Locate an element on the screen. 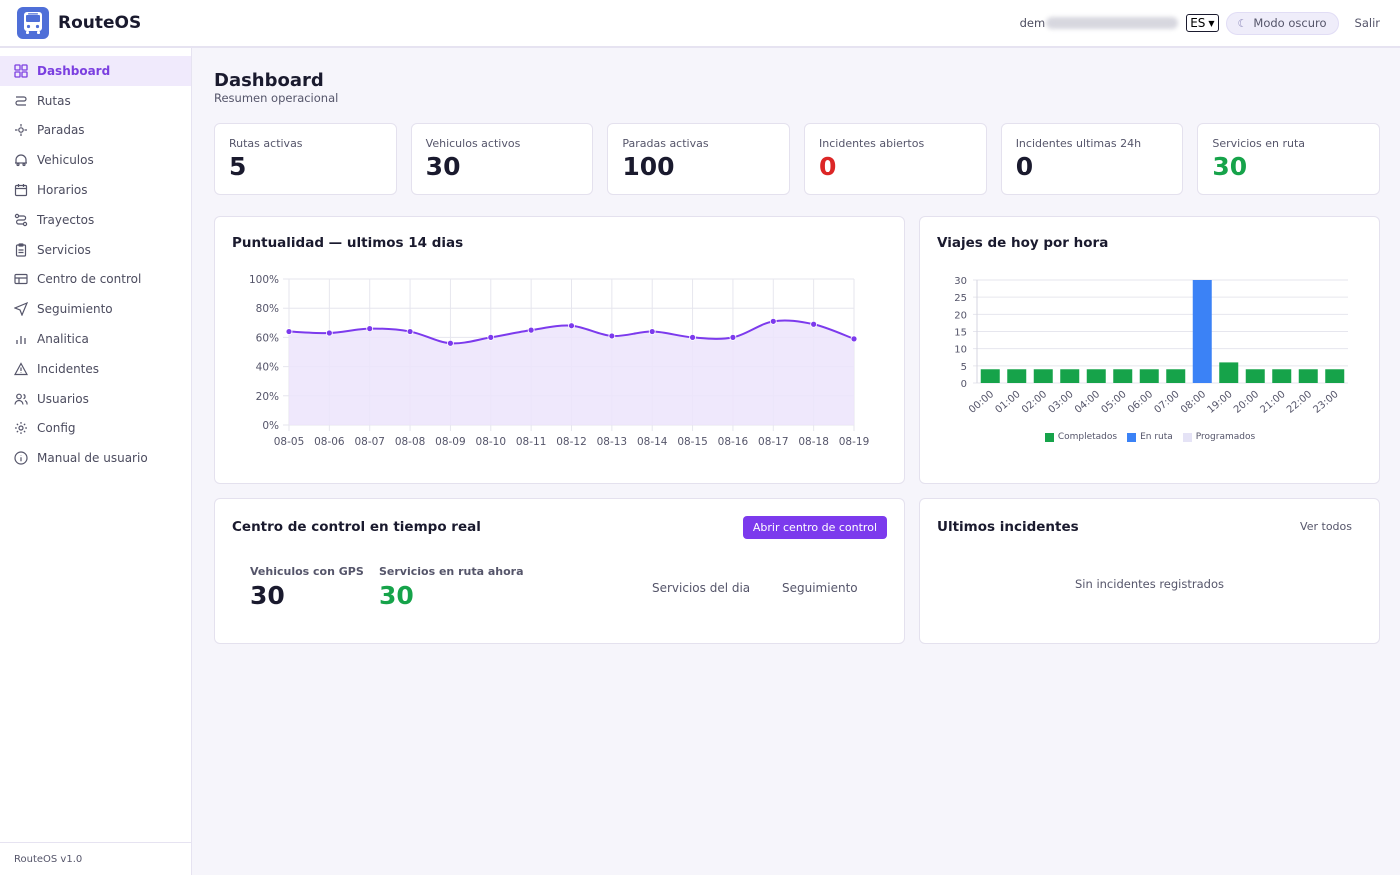 The width and height of the screenshot is (1400, 875). x-tick-label: 22:00 is located at coordinates (1299, 402).